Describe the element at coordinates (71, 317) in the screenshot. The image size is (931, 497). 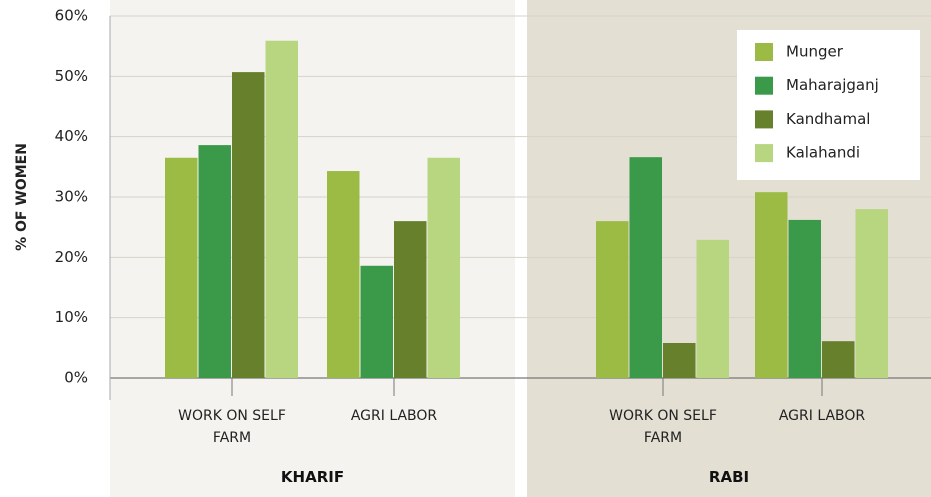
I see `y-tick-label: 10%` at that location.